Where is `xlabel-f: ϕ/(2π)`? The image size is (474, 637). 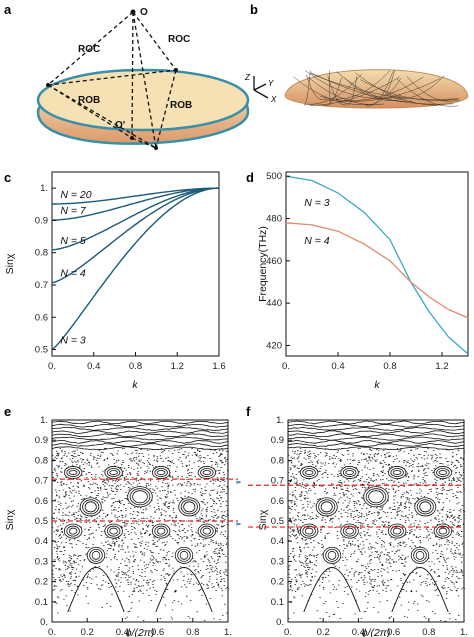
xlabel-f: ϕ/(2π) is located at coordinates (376, 632).